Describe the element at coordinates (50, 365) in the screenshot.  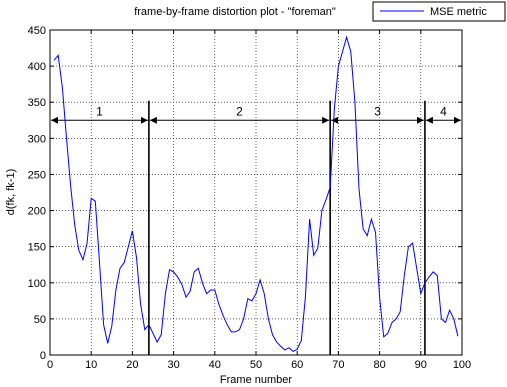
I see `x-tick-label: 0` at that location.